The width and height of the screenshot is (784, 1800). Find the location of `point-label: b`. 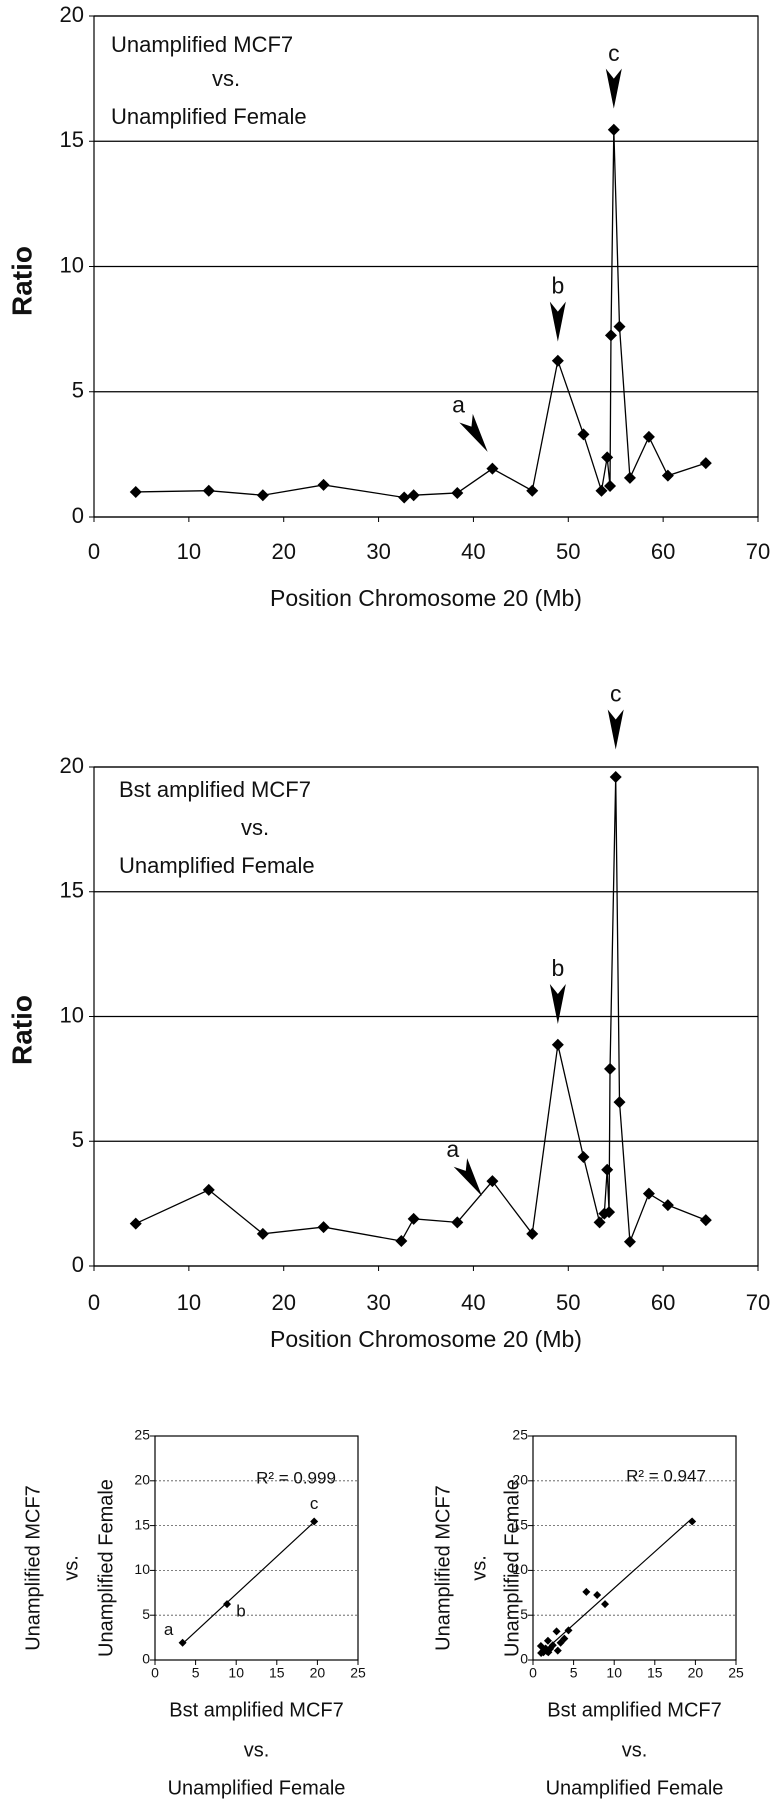

point-label: b is located at coordinates (240, 1611).